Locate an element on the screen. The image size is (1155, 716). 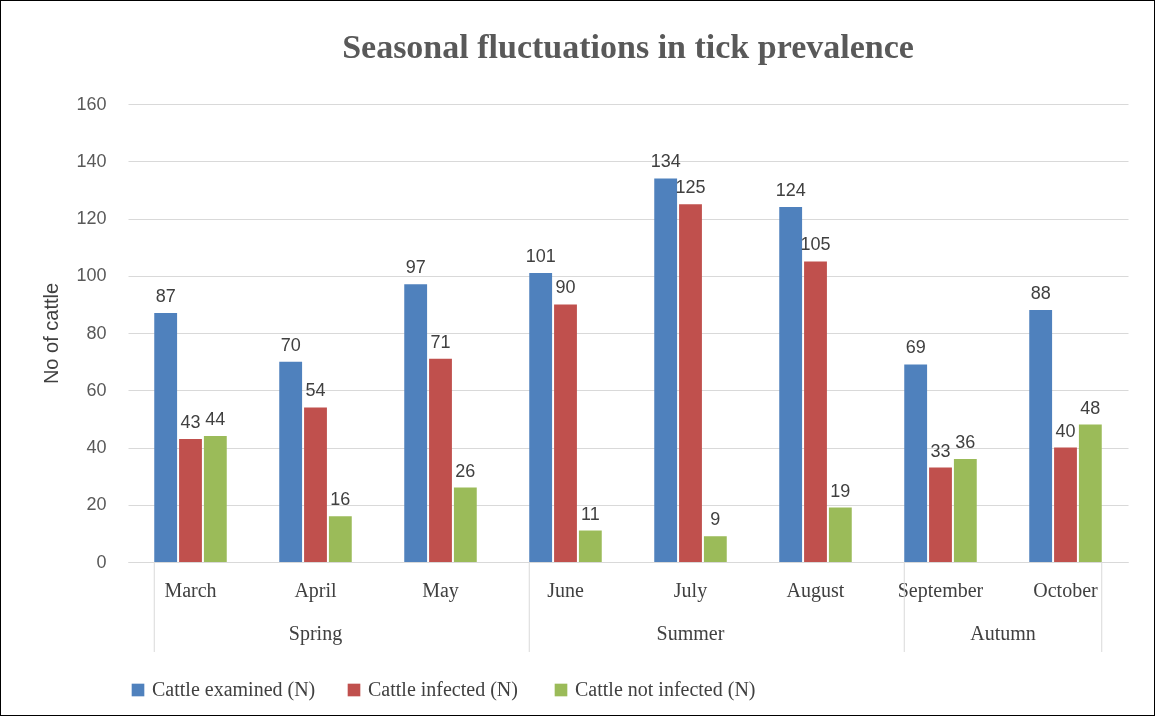
data-label: 19 is located at coordinates (840, 490).